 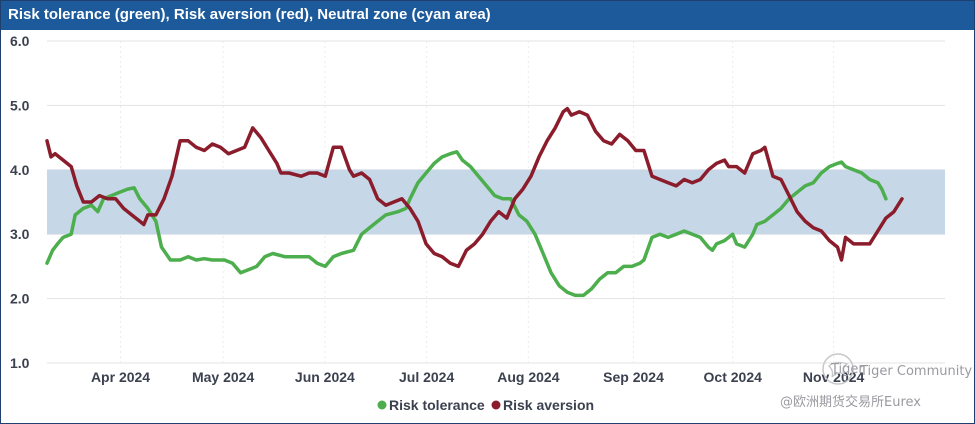 I want to click on y-tick-label-3: 4.0, so click(x=20, y=170).